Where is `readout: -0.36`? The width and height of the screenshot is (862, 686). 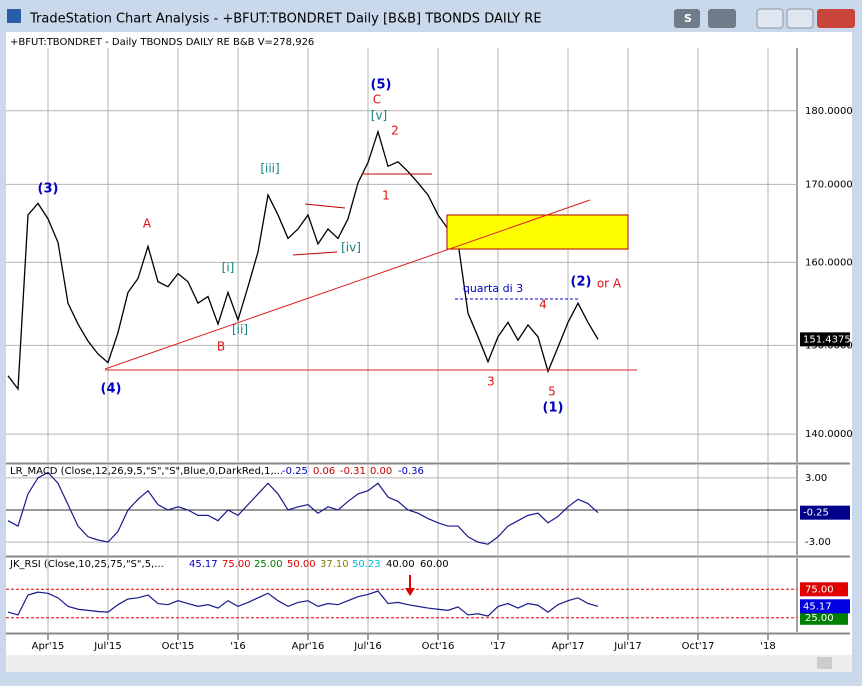 readout: -0.36 is located at coordinates (411, 471).